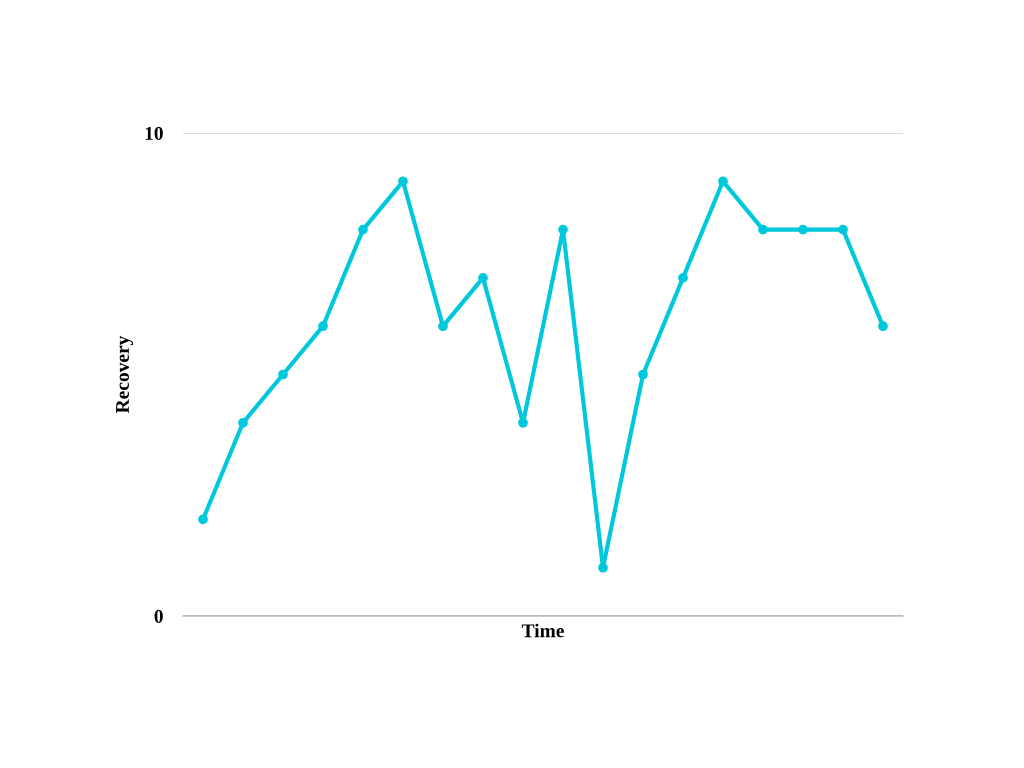 This screenshot has width=1024, height=768. I want to click on x-axis-title: Time, so click(542, 630).